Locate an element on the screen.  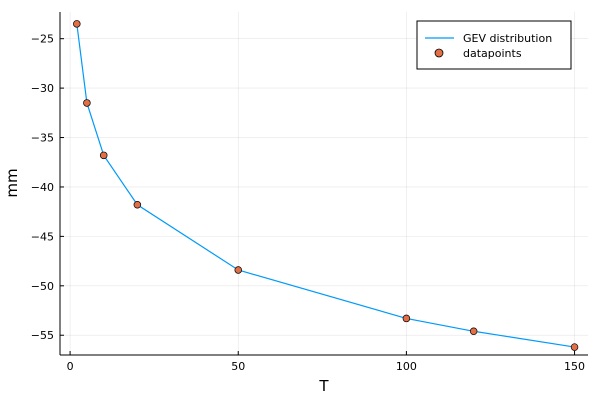
legend-point-swatch is located at coordinates (439, 53).